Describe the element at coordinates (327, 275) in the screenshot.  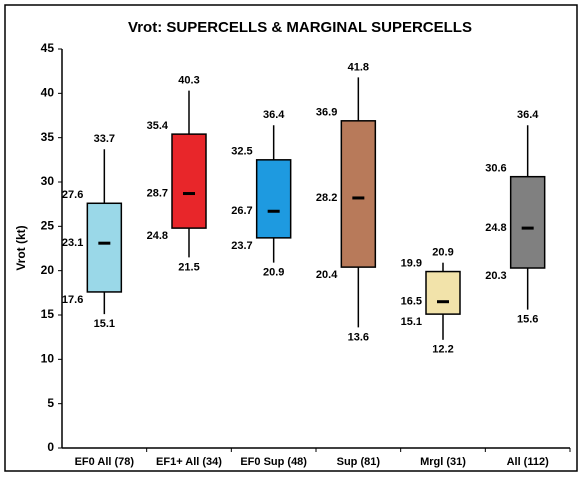
I see `q1-label: 20.4` at that location.